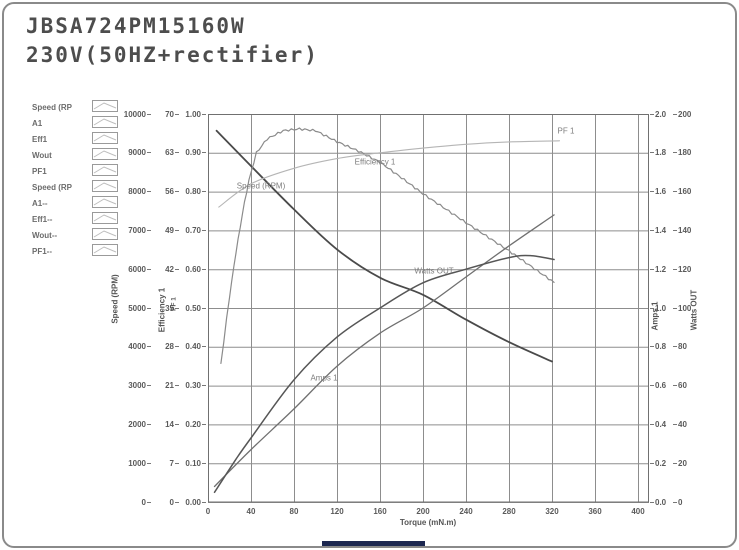 The height and width of the screenshot is (550, 739). What do you see at coordinates (193, 463) in the screenshot?
I see `ytick-pf: 0.10` at bounding box center [193, 463].